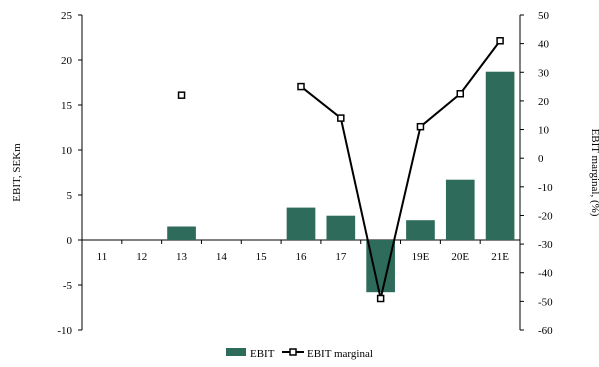 Image resolution: width=599 pixels, height=367 pixels. I want to click on legend-margin-label: EBIT marginal, so click(340, 354).